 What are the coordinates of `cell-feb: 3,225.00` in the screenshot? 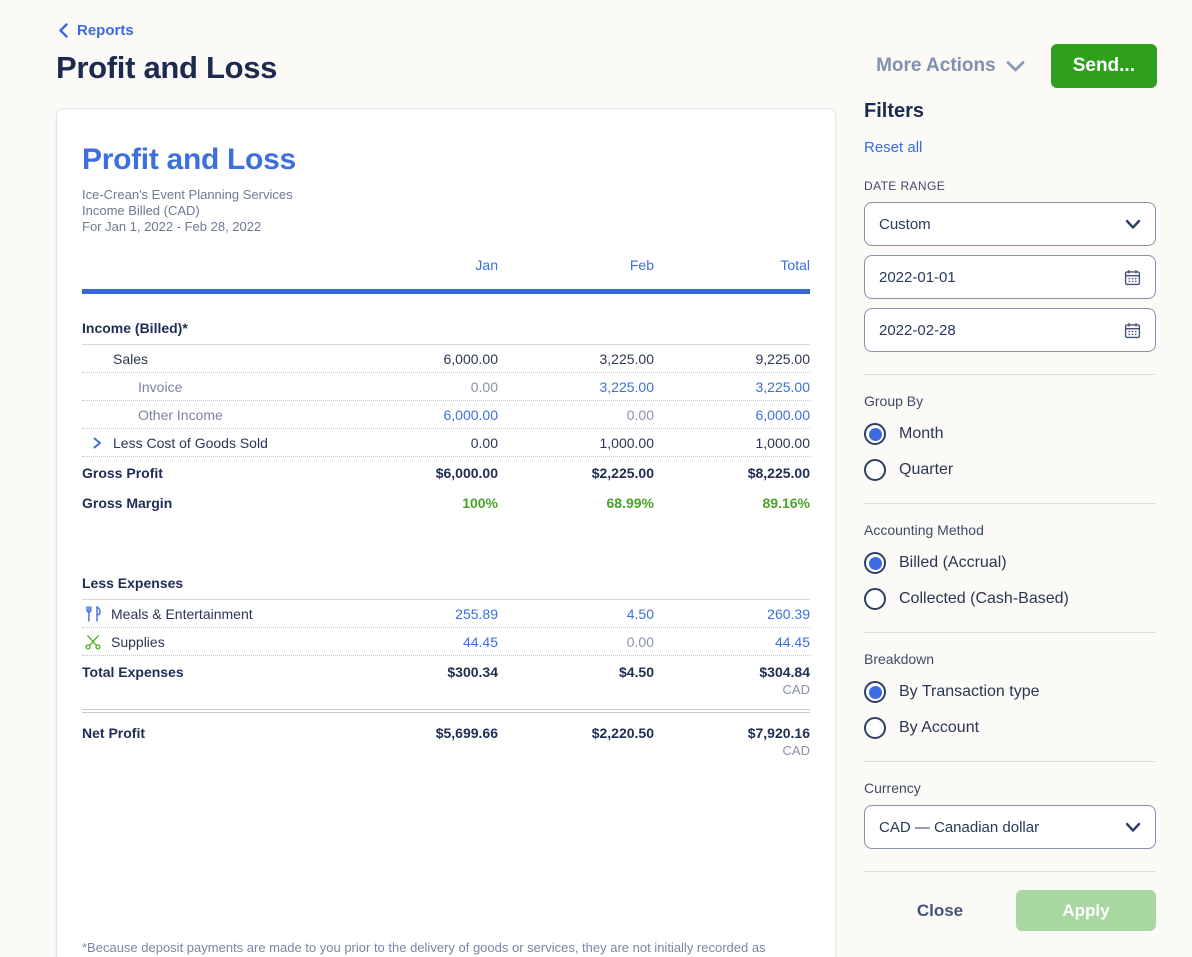 It's located at (627, 386).